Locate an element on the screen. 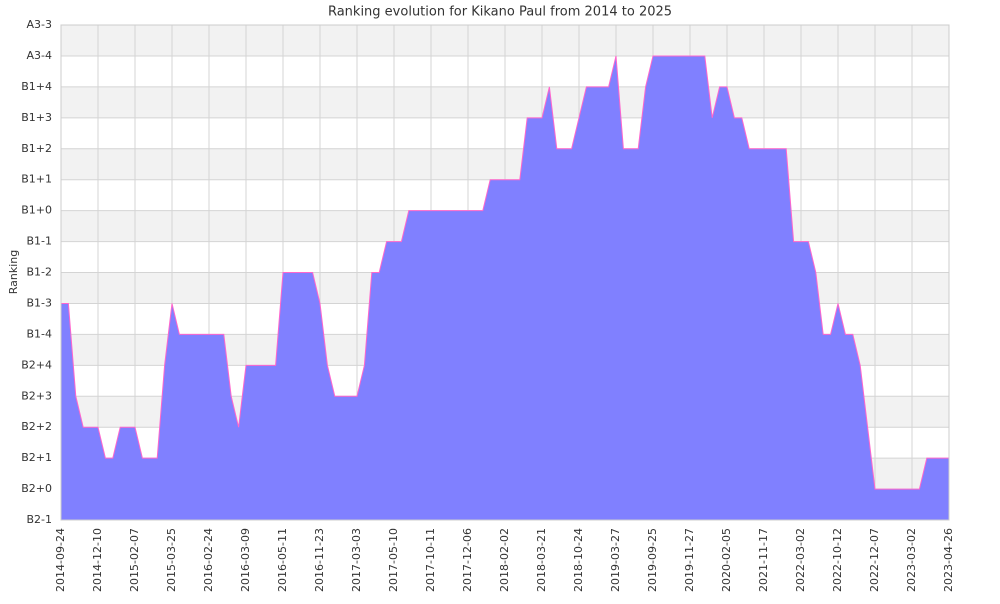 The width and height of the screenshot is (1000, 604). x-tick-label: 2019-11-27 is located at coordinates (689, 560).